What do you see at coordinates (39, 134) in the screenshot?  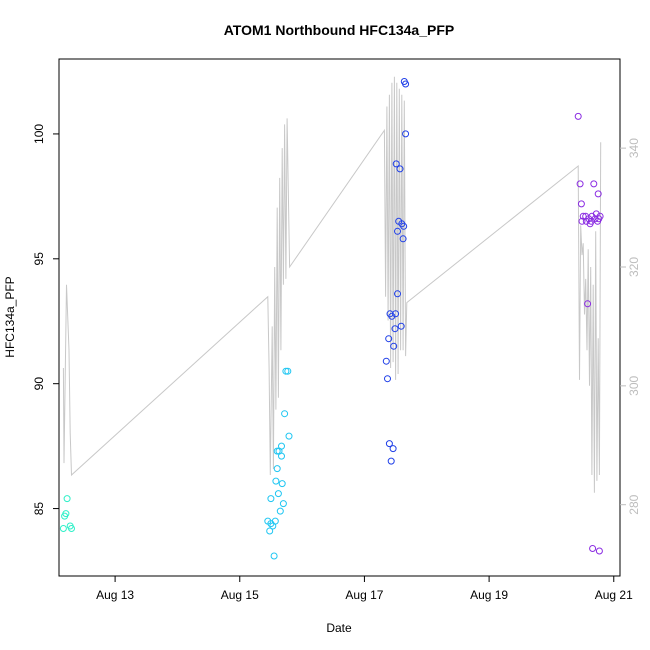 I see `y-tick-label: 100` at bounding box center [39, 134].